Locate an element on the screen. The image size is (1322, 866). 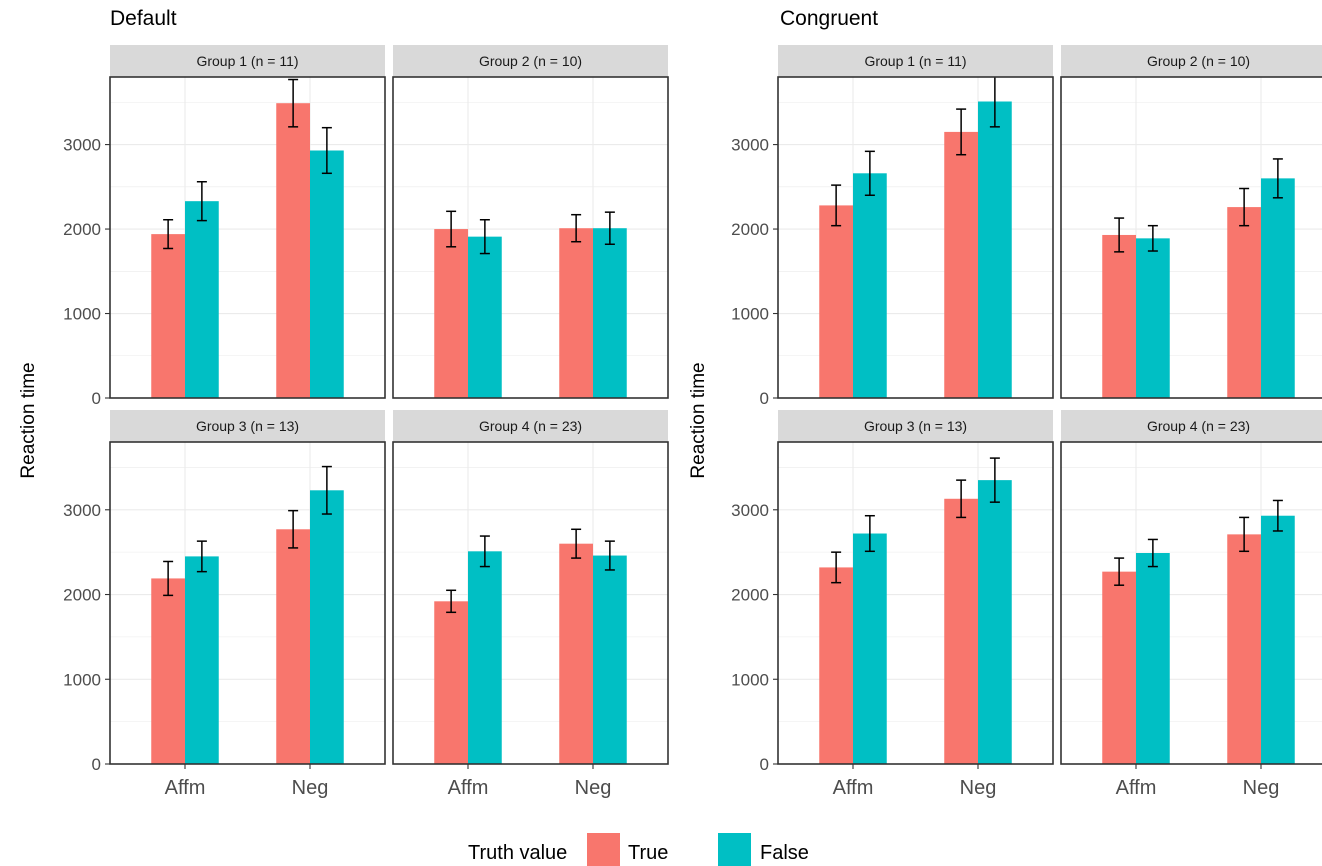
panel-0-3: Group 4 (n = 23) Affm Neg is located at coordinates (530, 604).